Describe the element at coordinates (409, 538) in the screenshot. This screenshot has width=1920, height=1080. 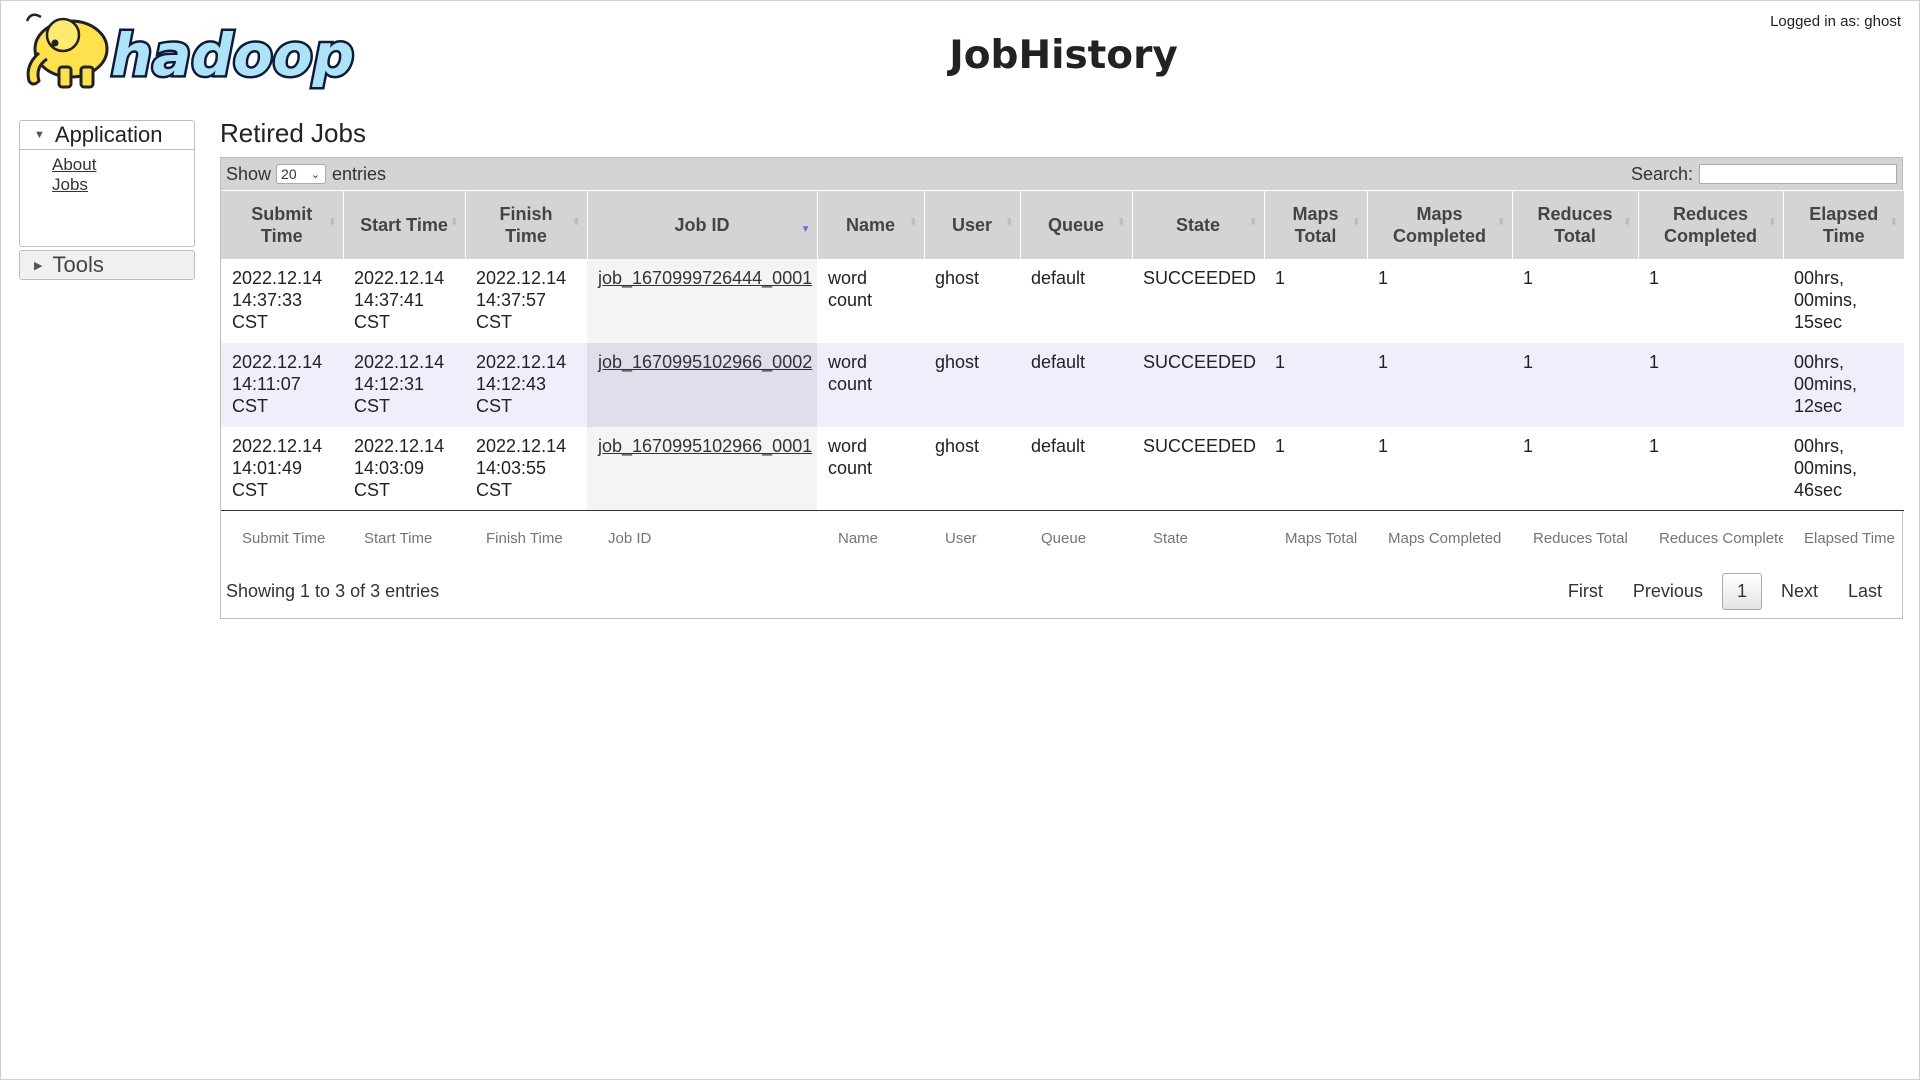
I see `filter-start-time-input` at that location.